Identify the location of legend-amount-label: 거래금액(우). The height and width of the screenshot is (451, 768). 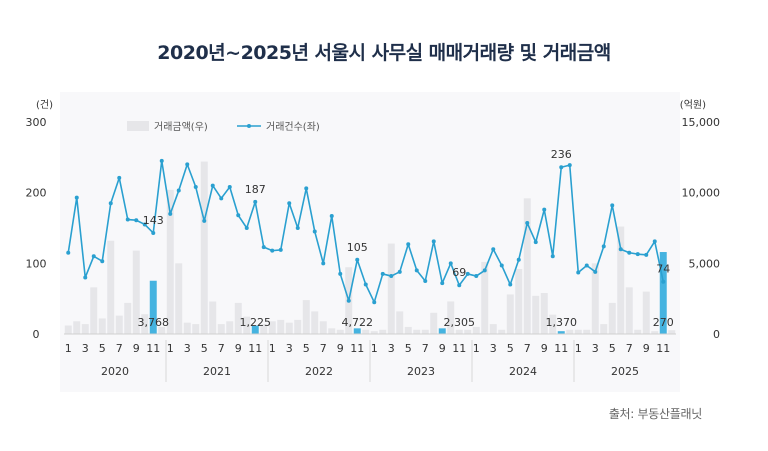
(181, 127).